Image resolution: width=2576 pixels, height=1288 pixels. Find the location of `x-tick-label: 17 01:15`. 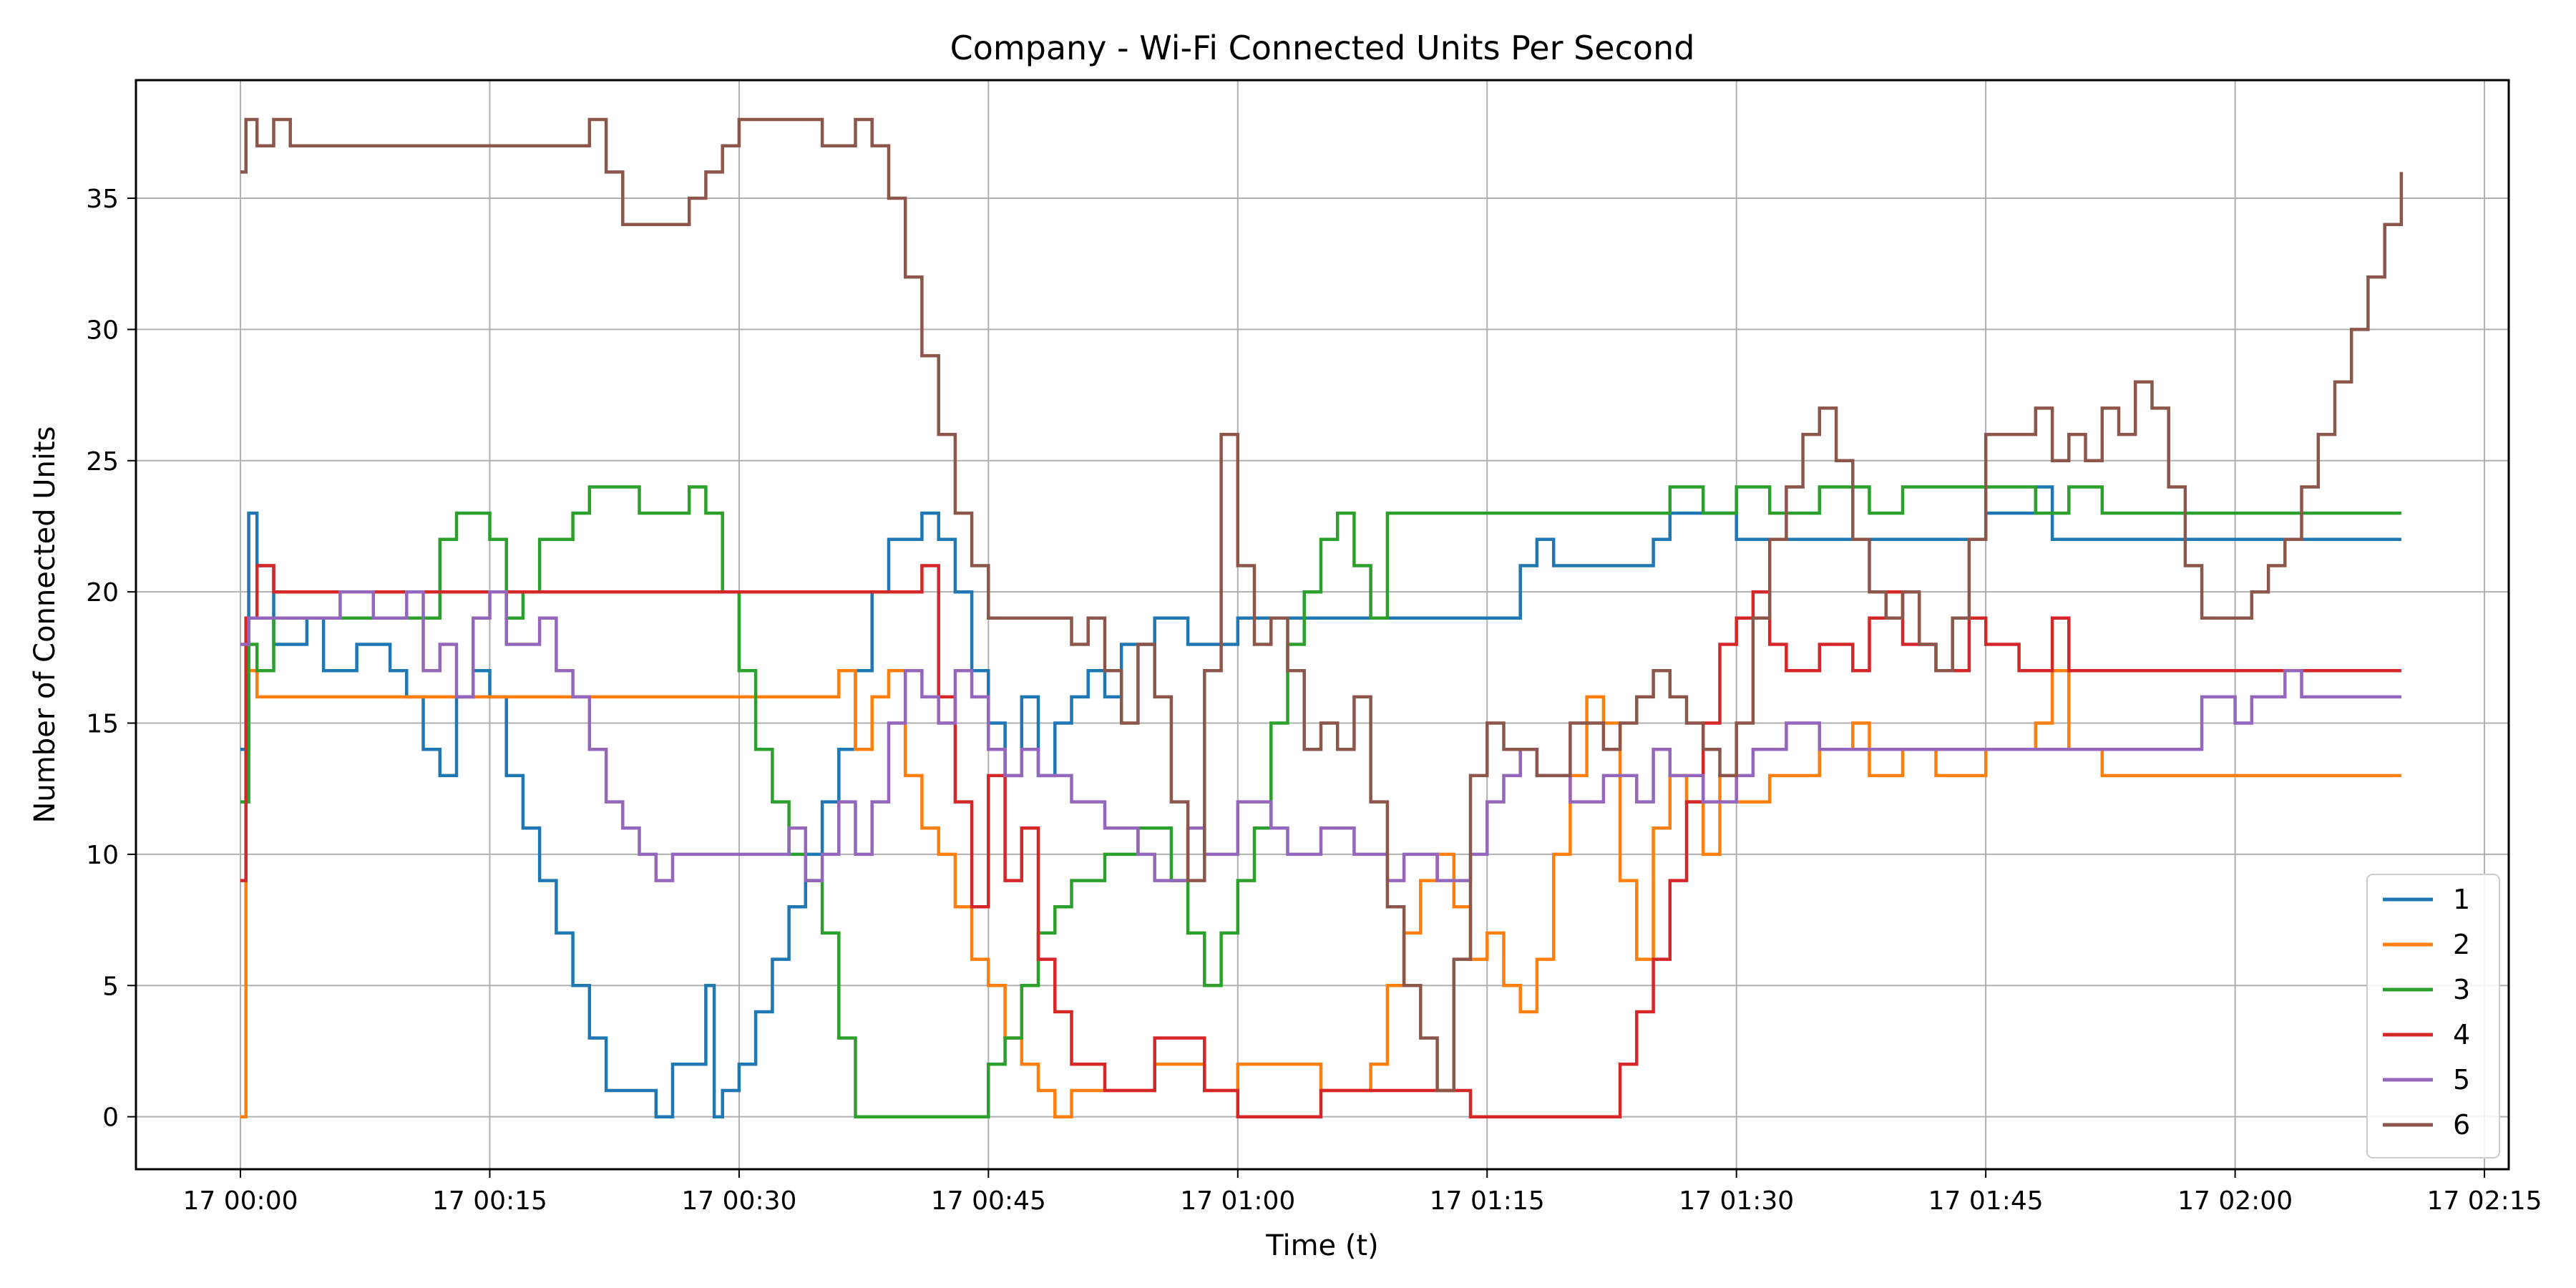

x-tick-label: 17 01:15 is located at coordinates (1487, 1201).